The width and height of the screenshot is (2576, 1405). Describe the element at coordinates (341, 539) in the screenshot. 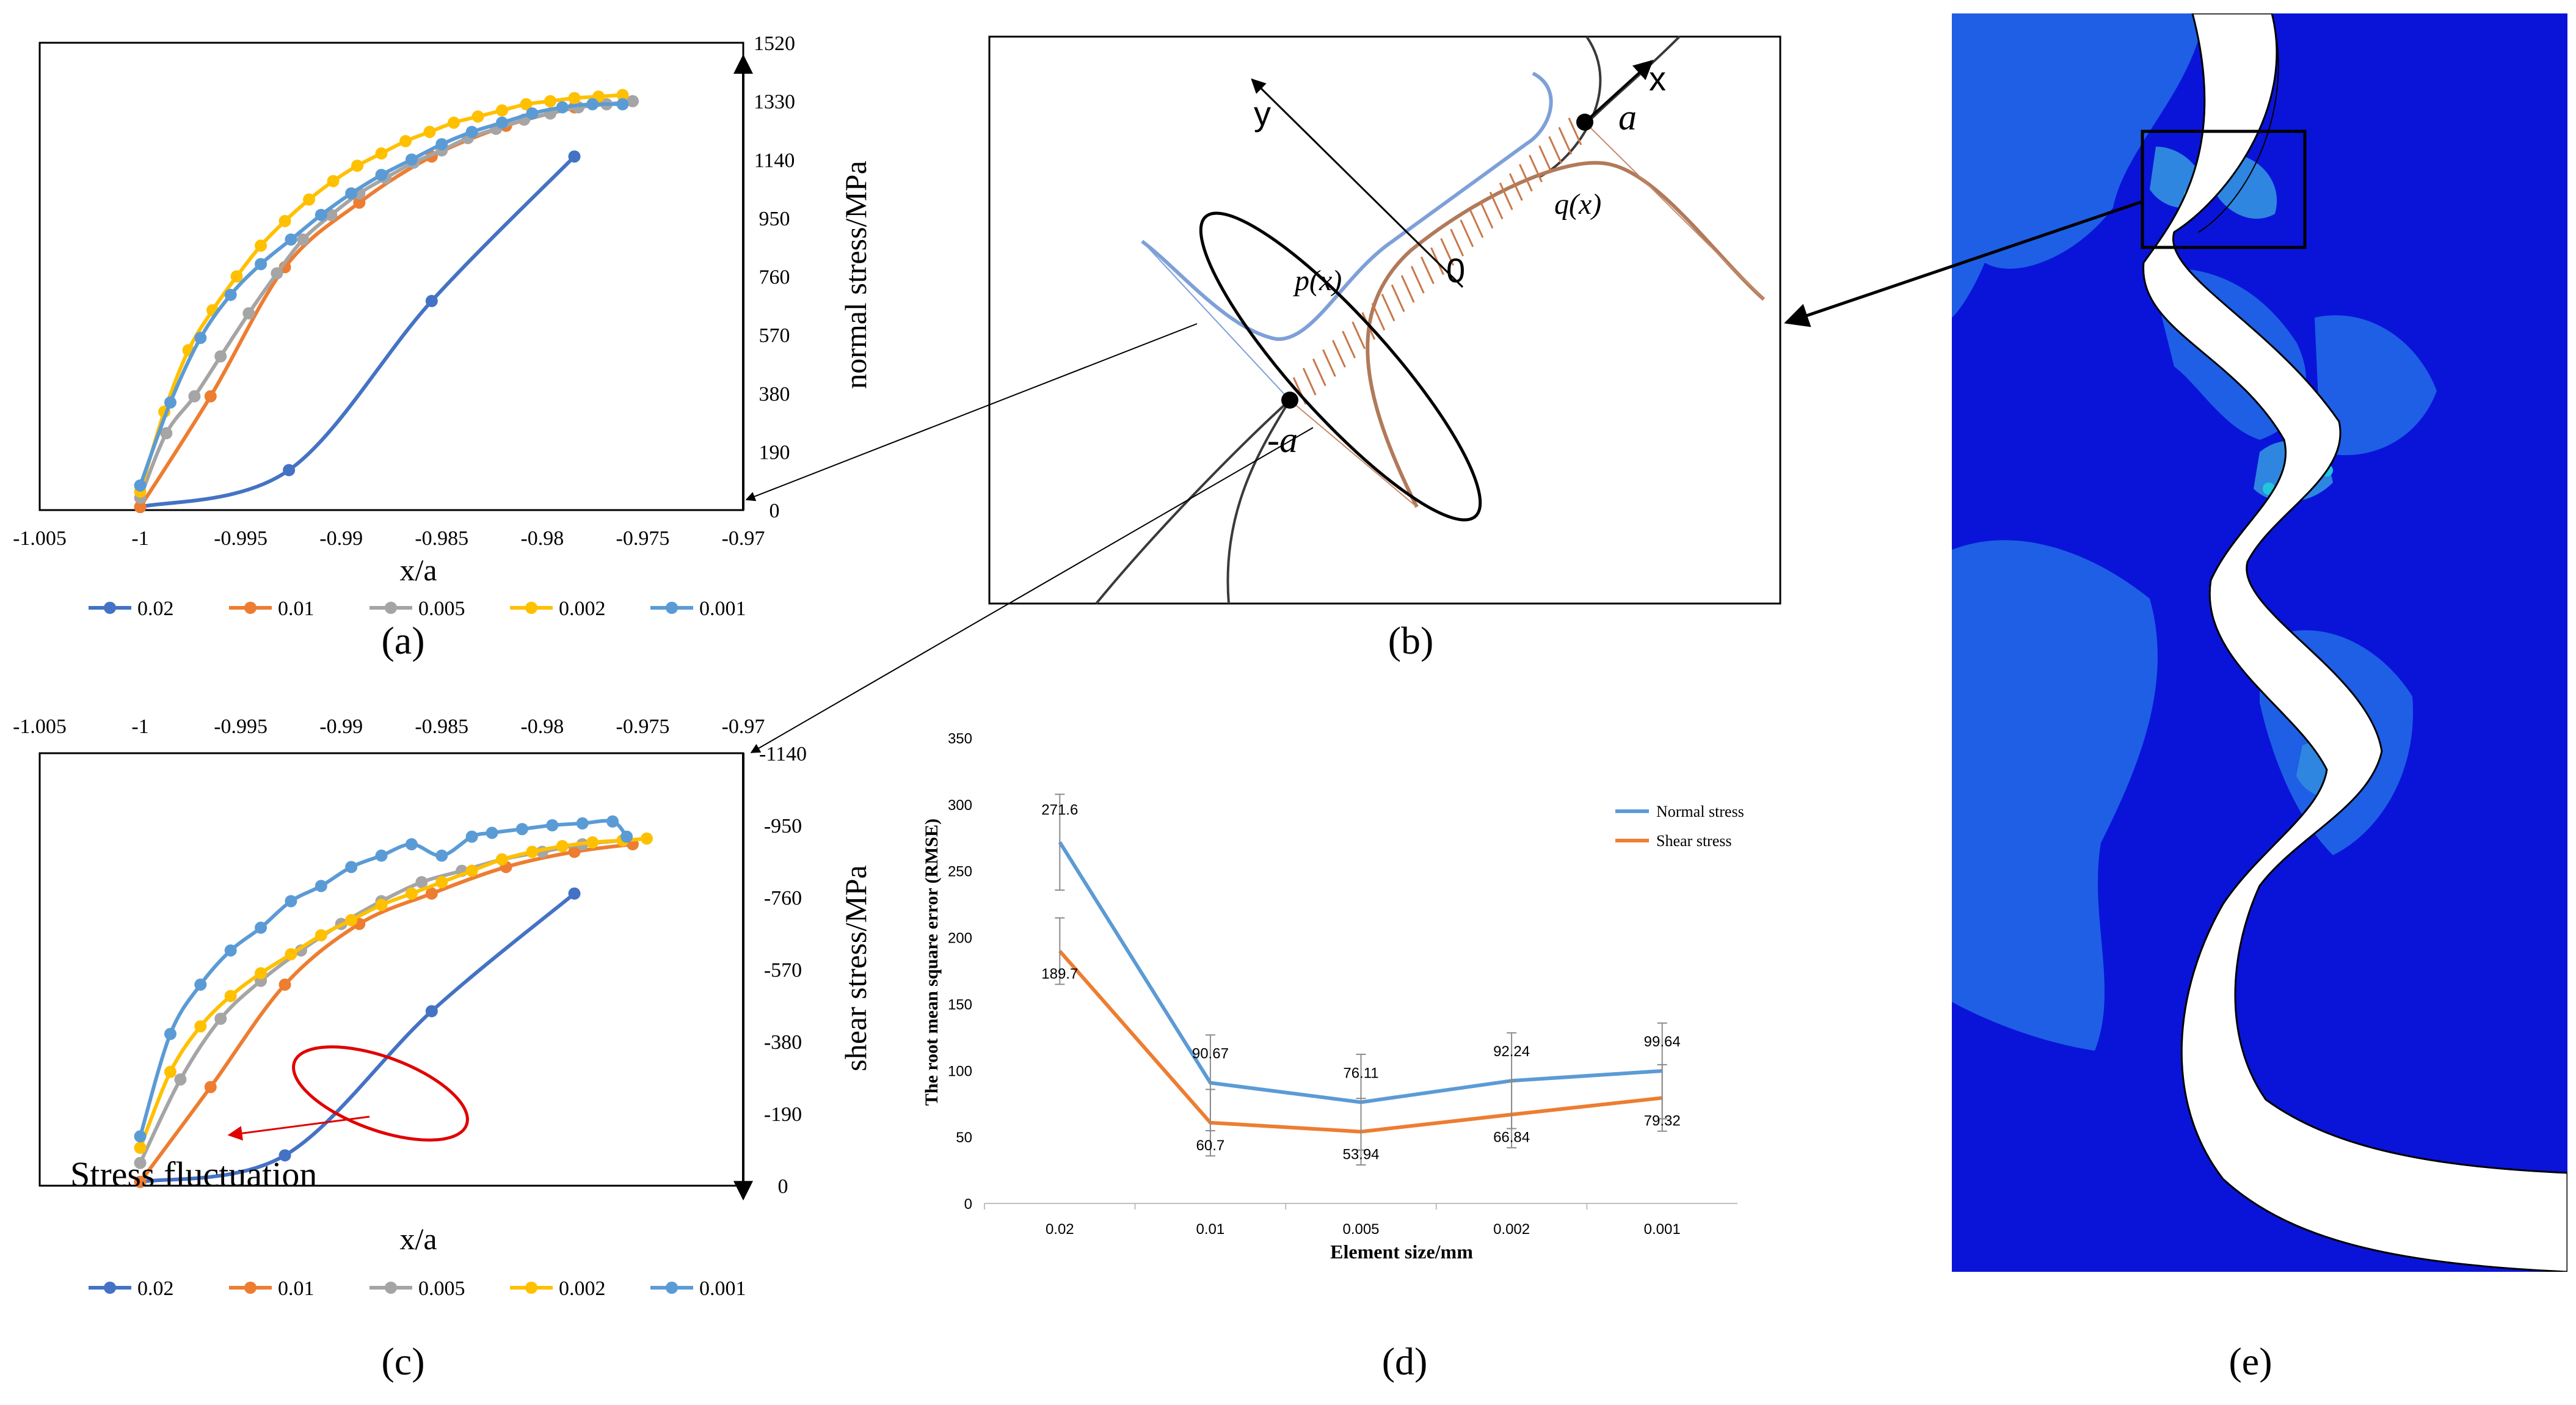

I see `panel-a-xtick-3: -0.99` at that location.